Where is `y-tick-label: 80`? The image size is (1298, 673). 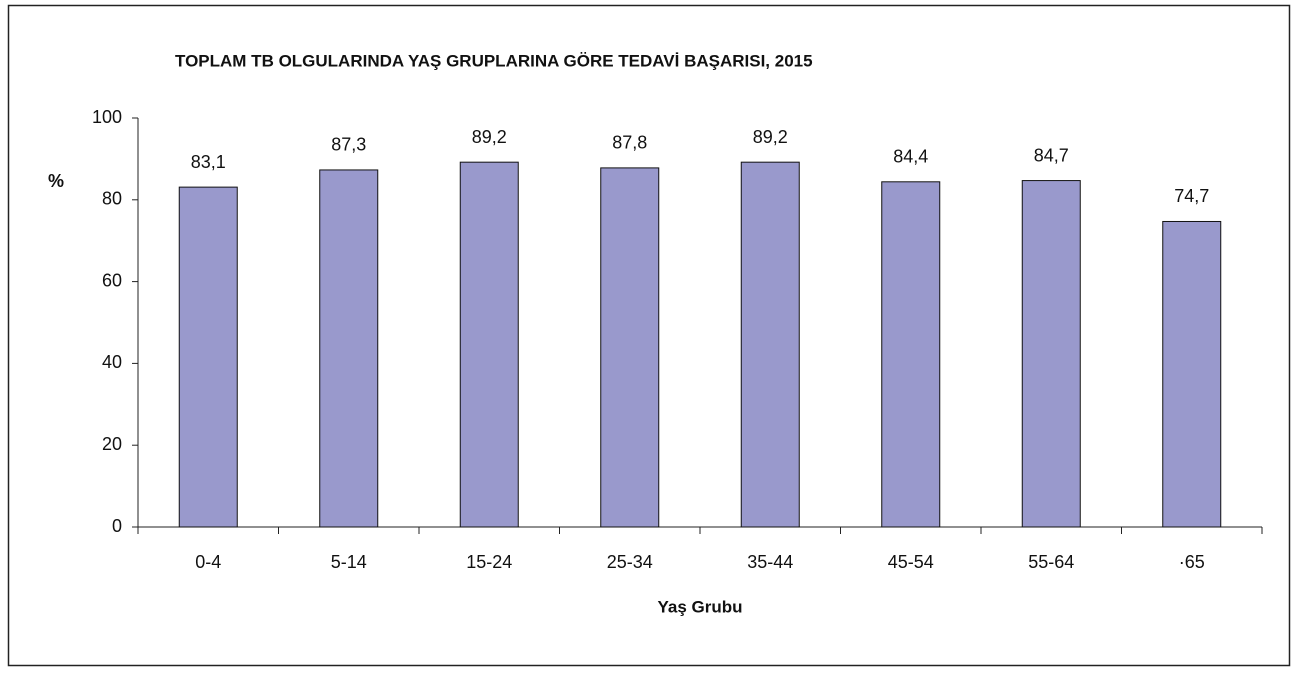
y-tick-label: 80 is located at coordinates (112, 199).